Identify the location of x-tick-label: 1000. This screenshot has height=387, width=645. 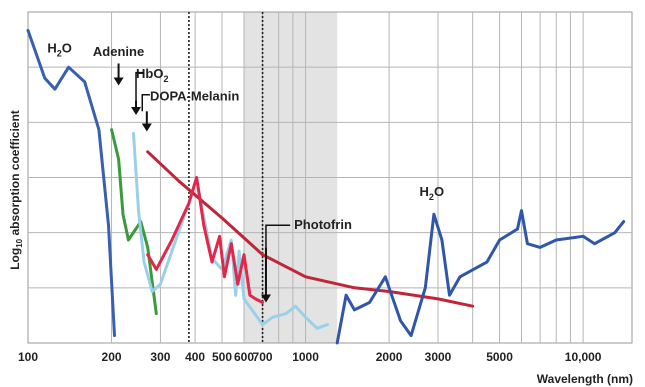
(305, 357).